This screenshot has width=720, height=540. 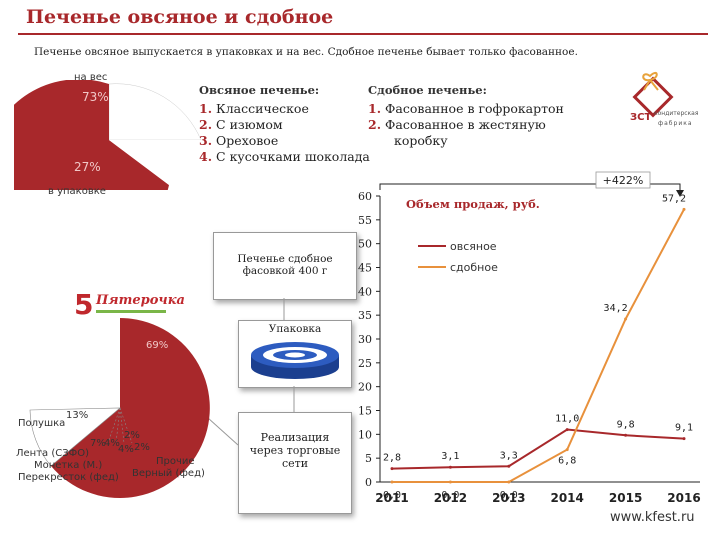 What do you see at coordinates (254, 108) in the screenshot?
I see `oat-item: 1. Классическое` at bounding box center [254, 108].